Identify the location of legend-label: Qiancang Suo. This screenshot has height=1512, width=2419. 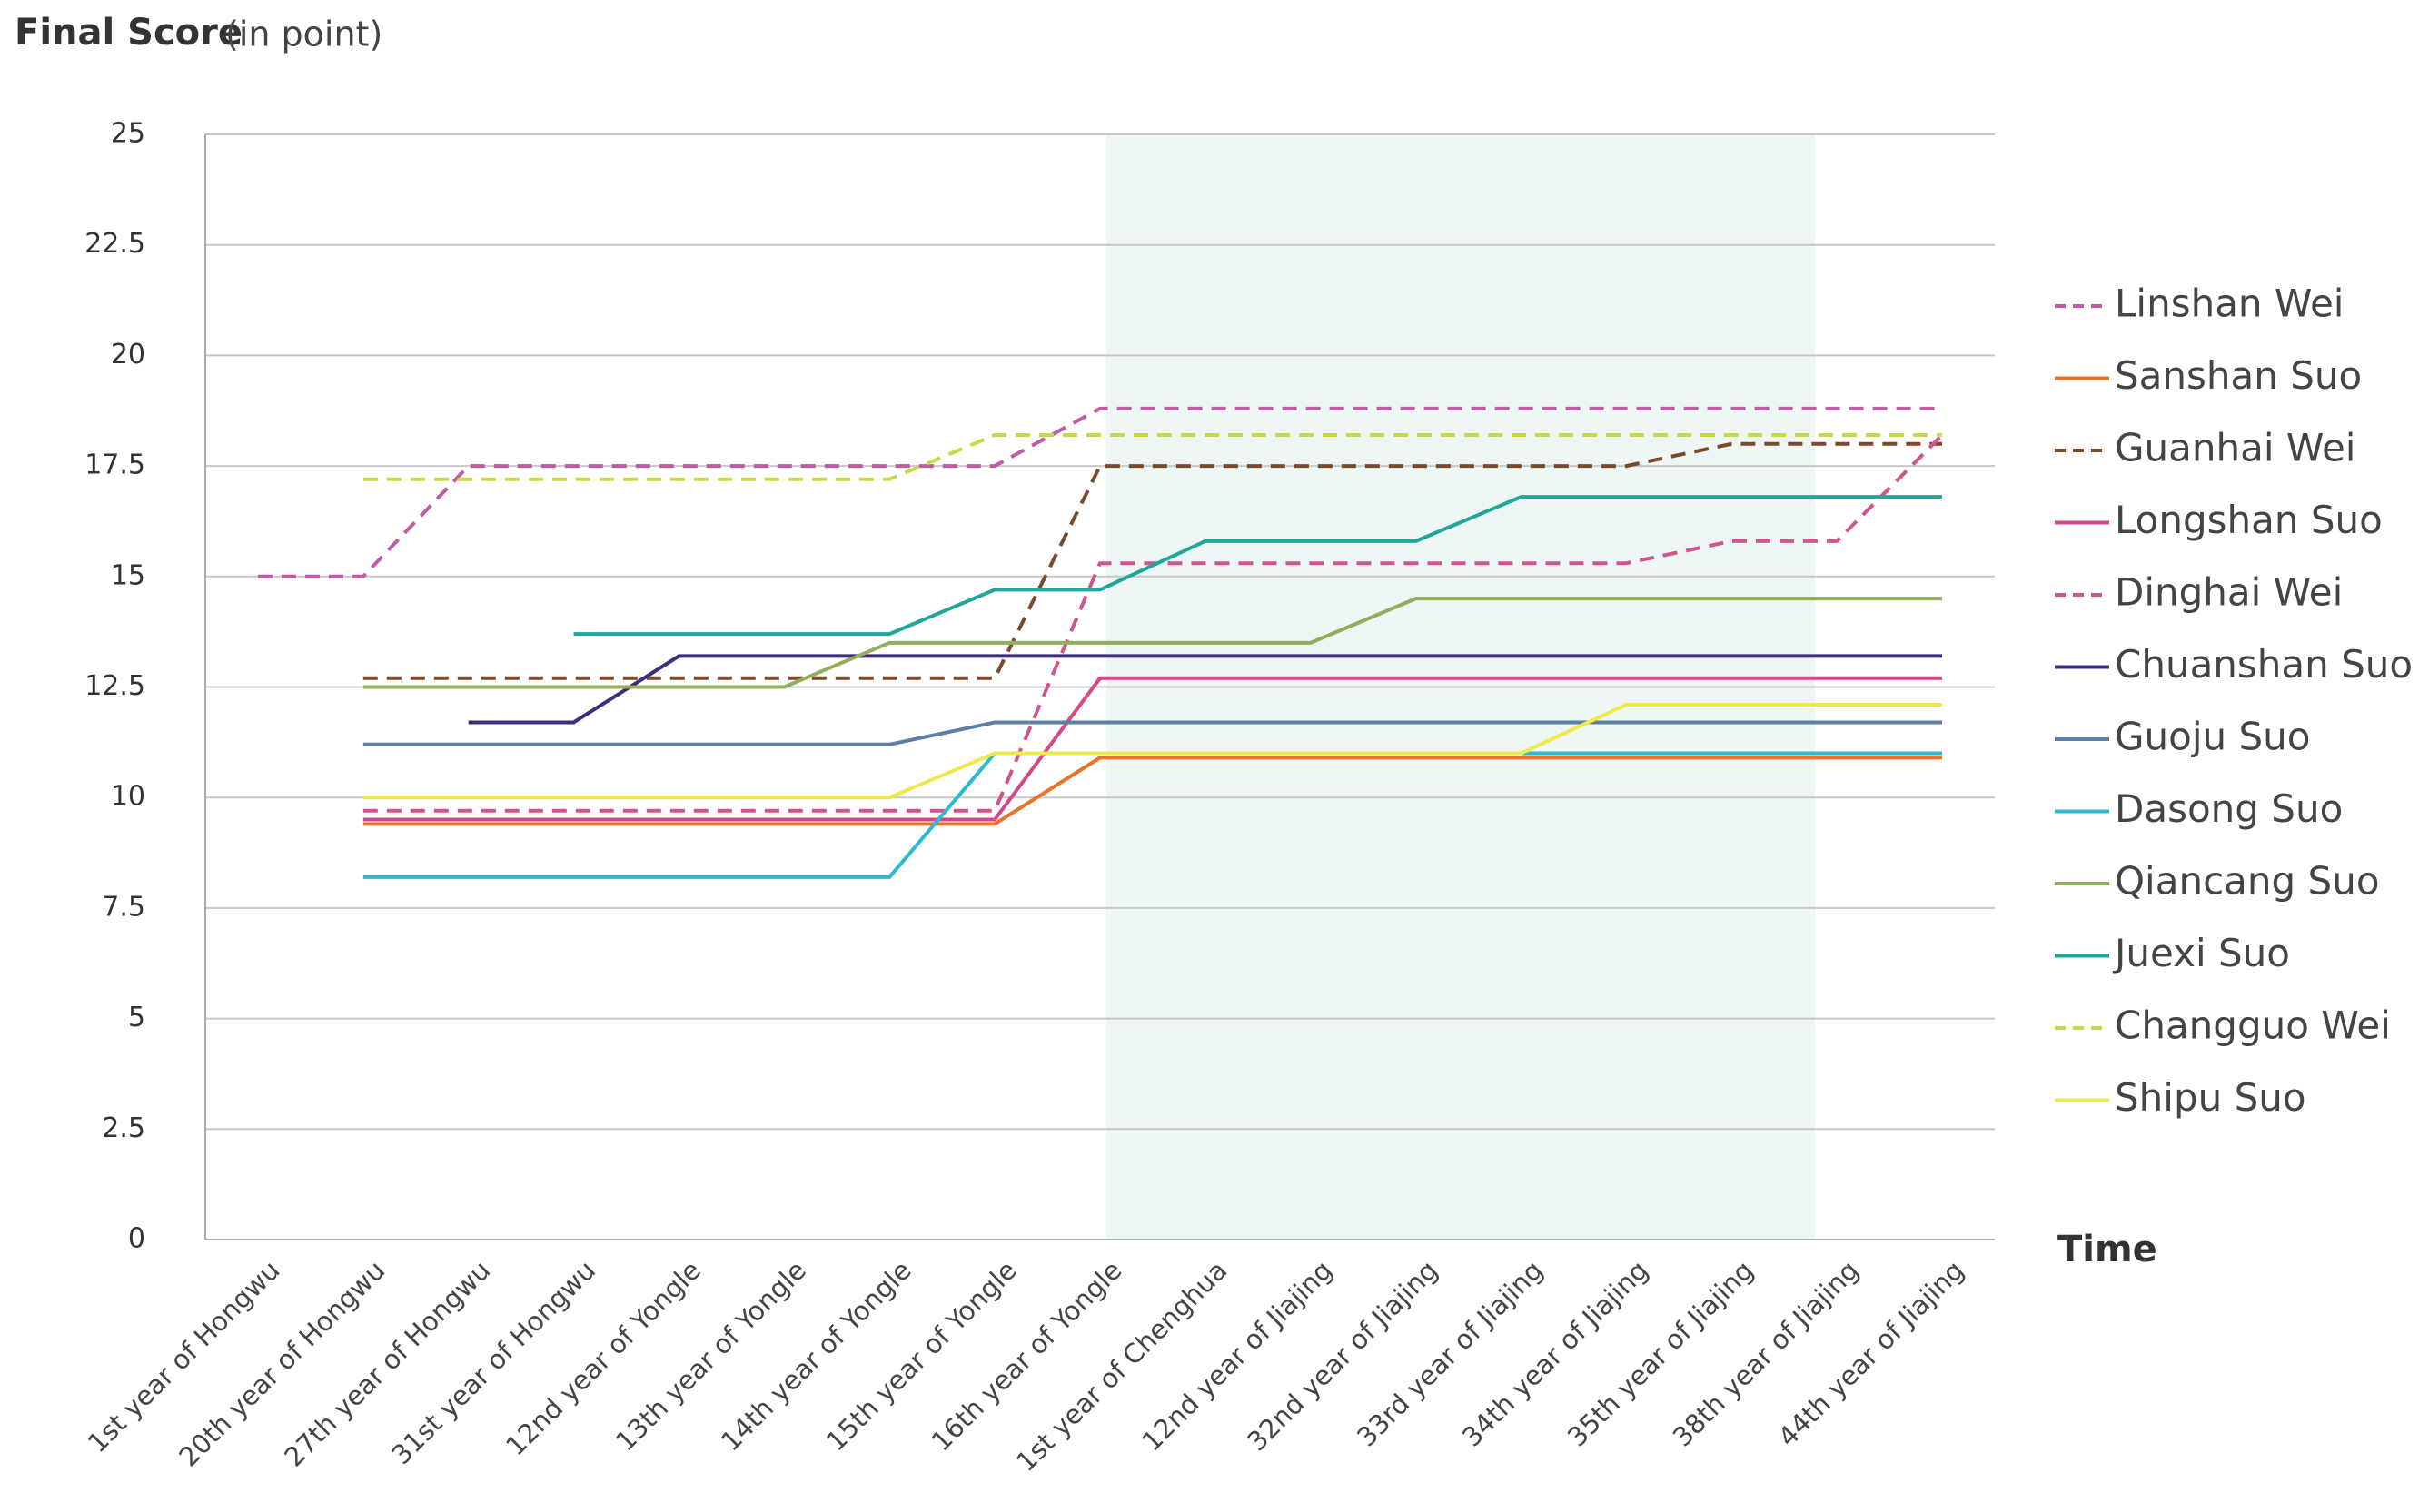
(2247, 882).